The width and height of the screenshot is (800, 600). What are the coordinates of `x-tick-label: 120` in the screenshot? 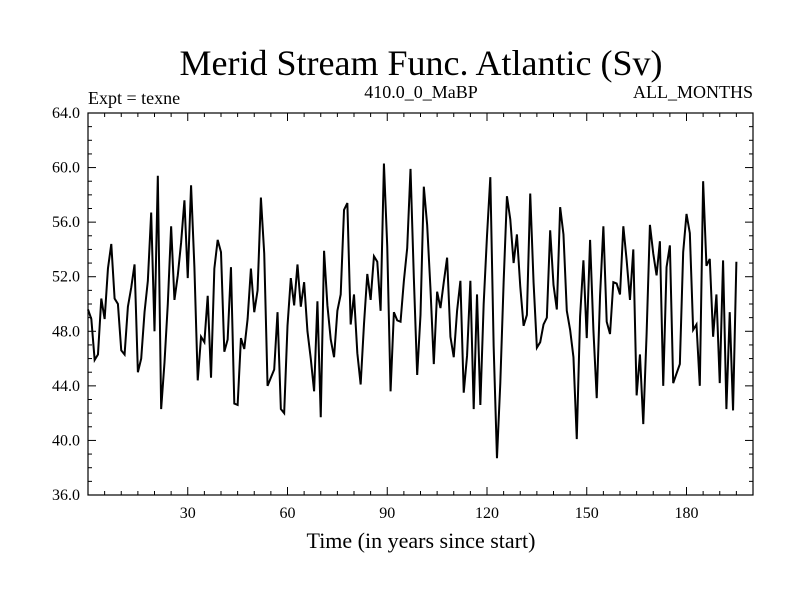 It's located at (487, 513).